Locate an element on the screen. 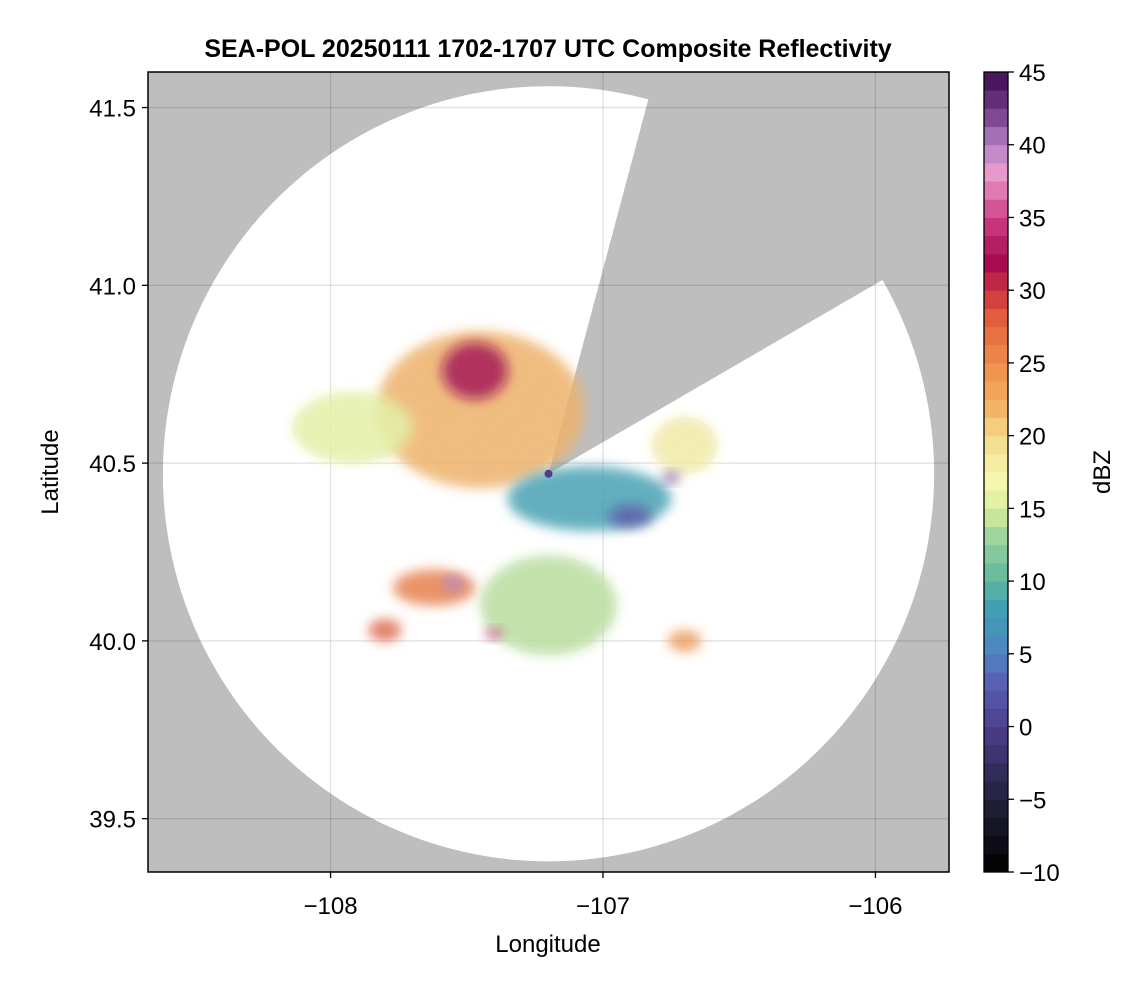 Image resolution: width=1146 pixels, height=990 pixels. echo-western-light-band is located at coordinates (352, 428).